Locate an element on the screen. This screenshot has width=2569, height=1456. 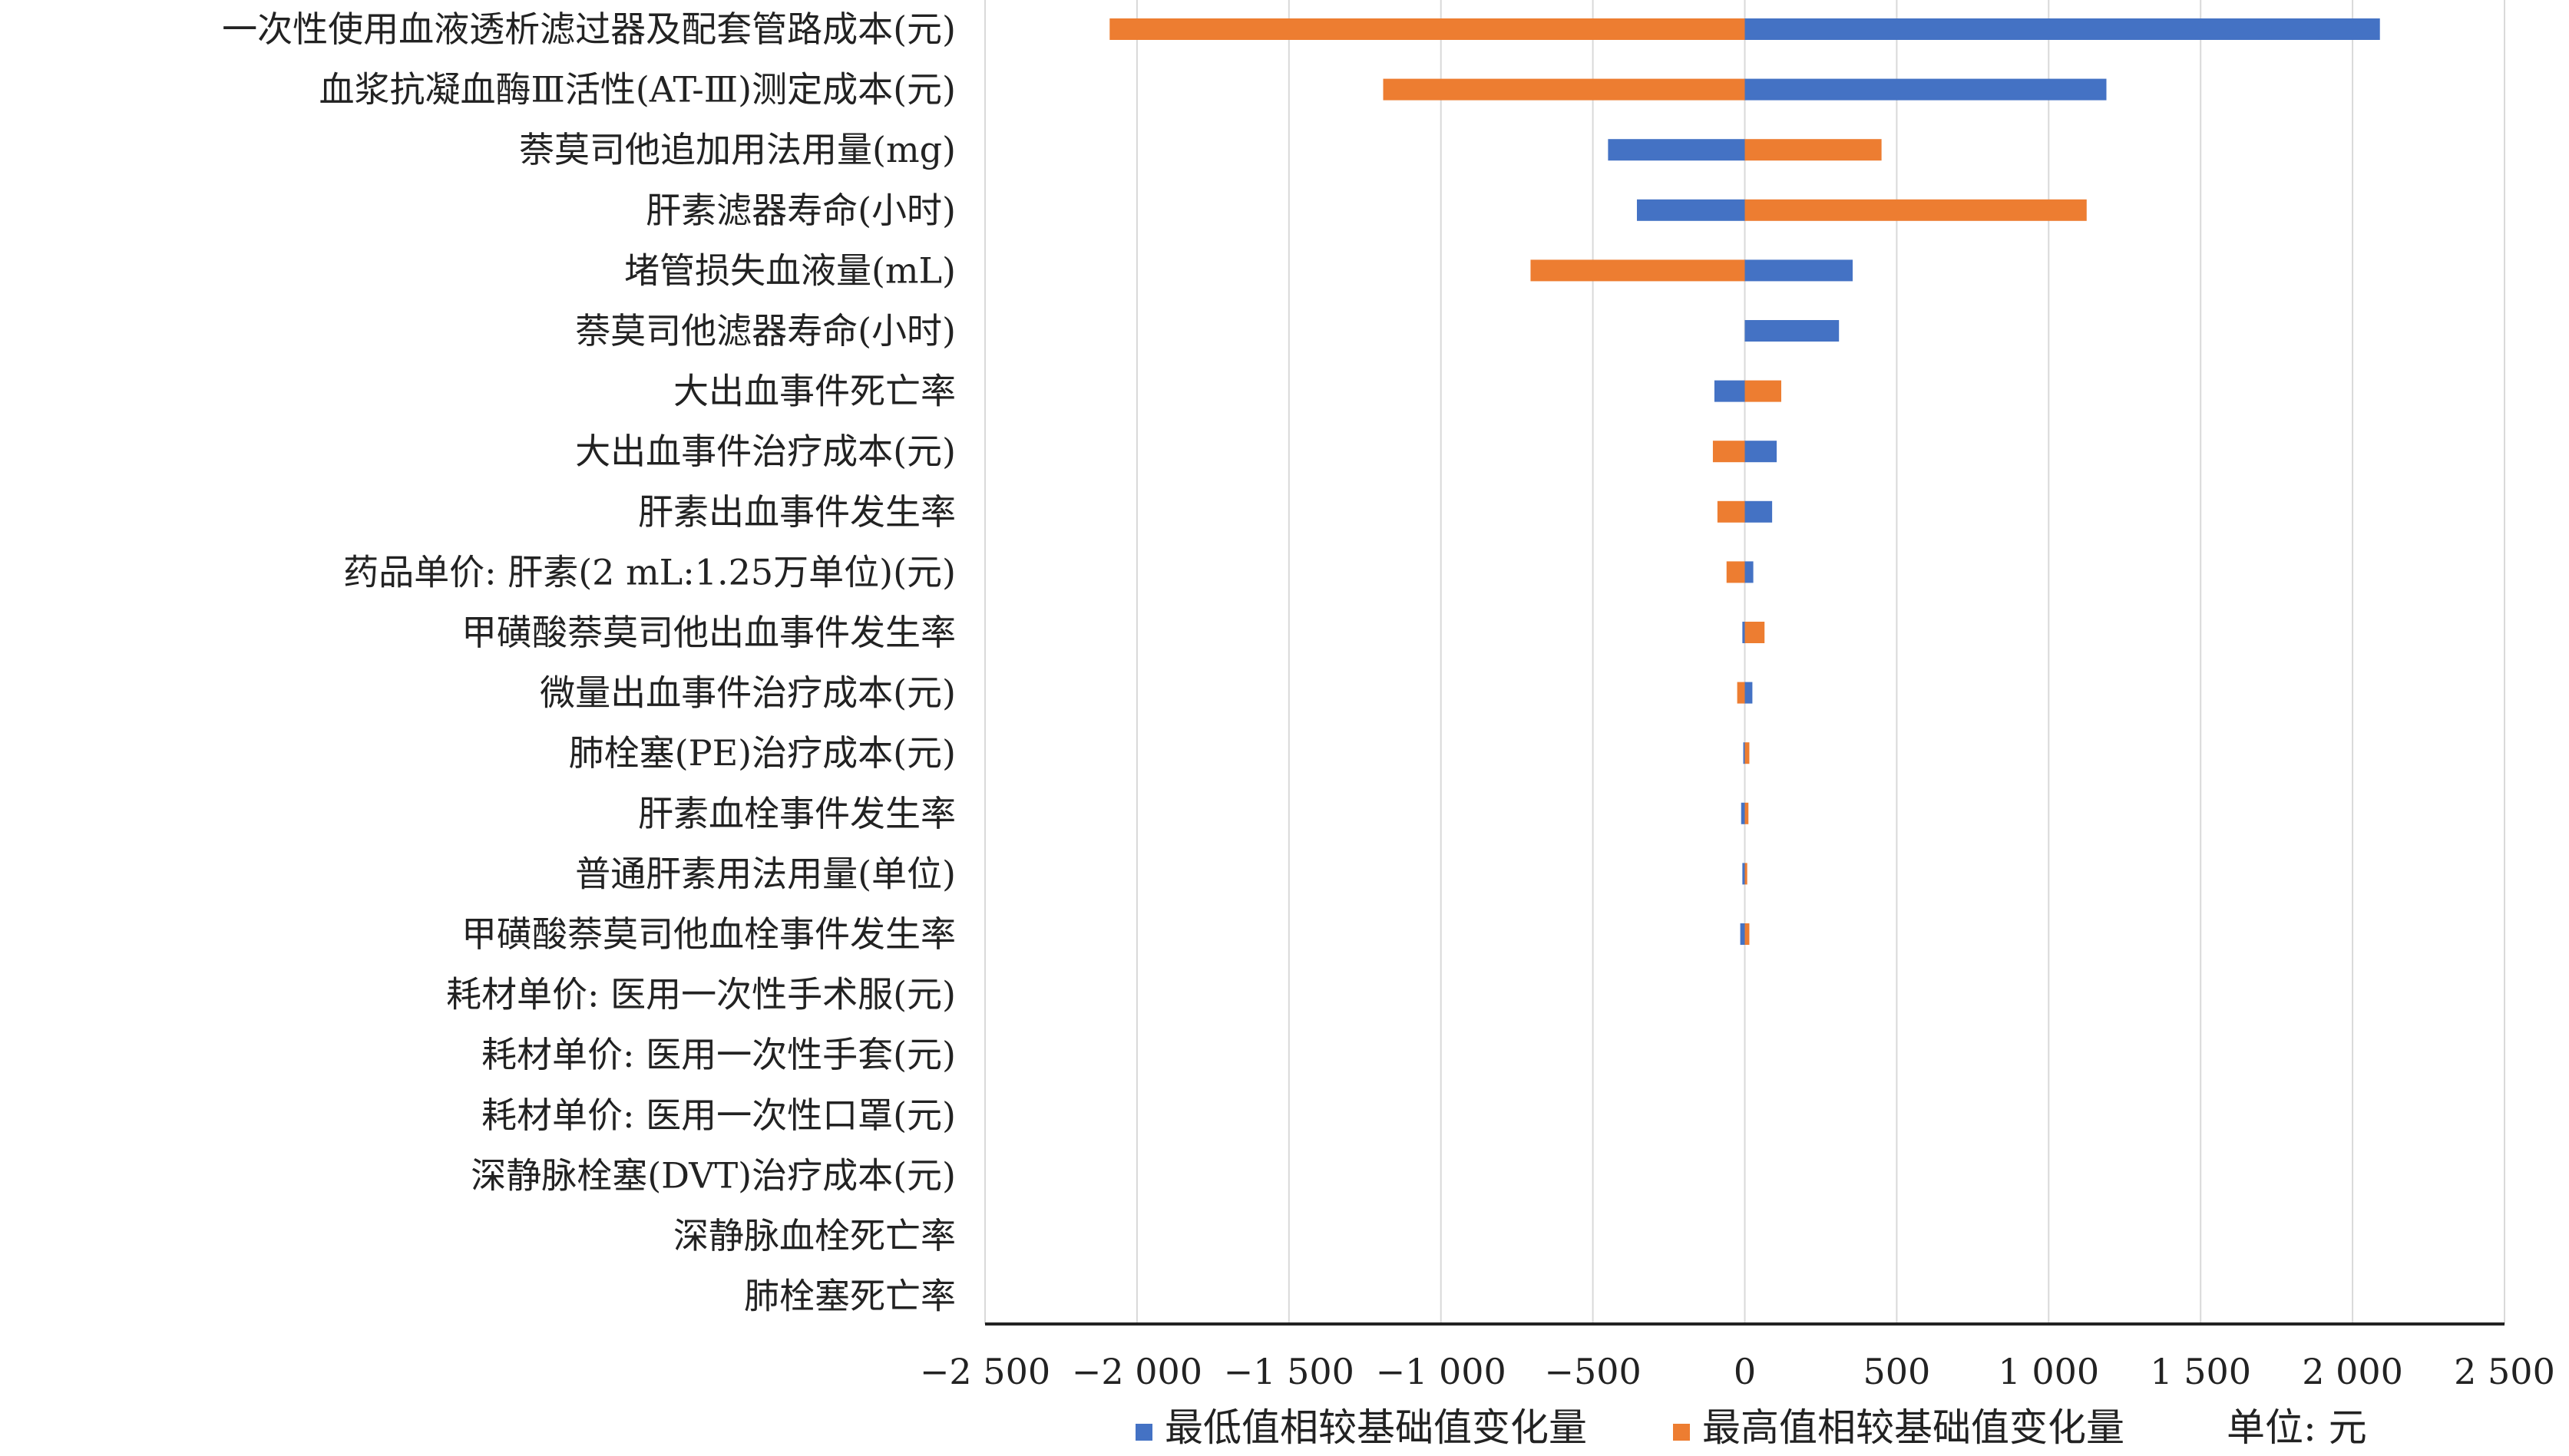
x-tick-label: −2 500 is located at coordinates (985, 1371).